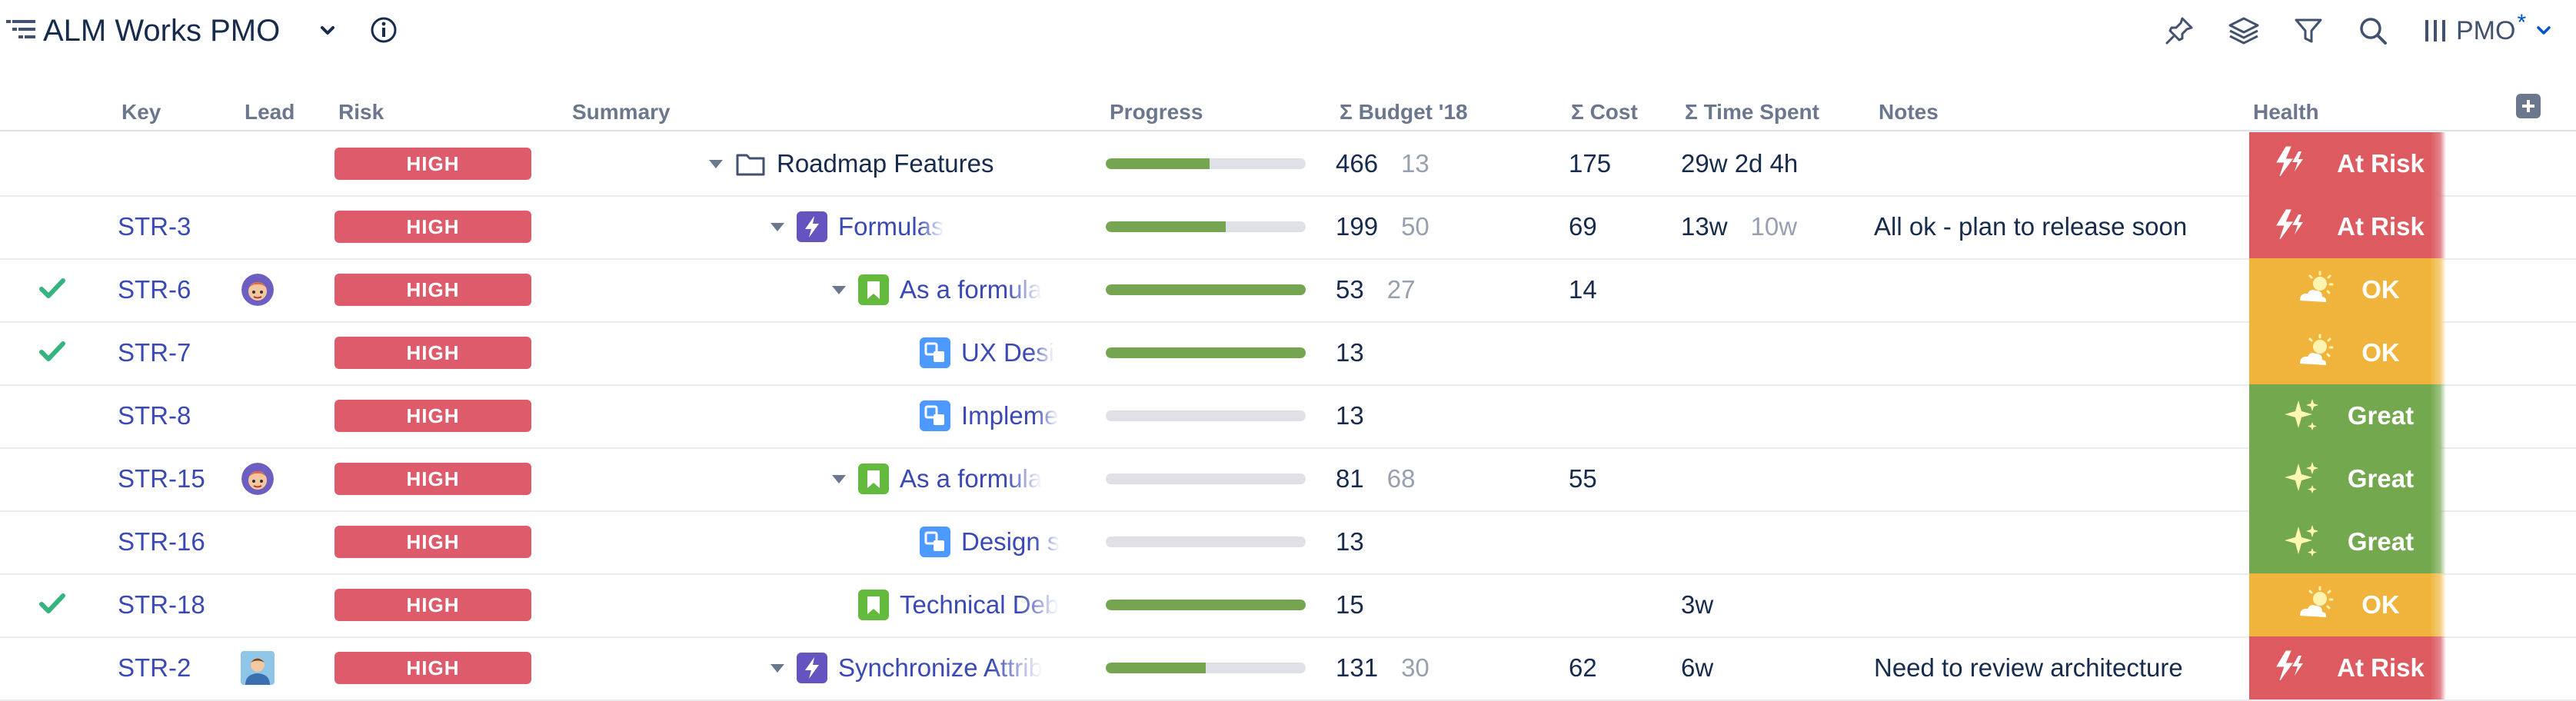 This screenshot has height=701, width=2576. Describe the element at coordinates (2488, 30) in the screenshot. I see `view-selector: PMO *` at that location.